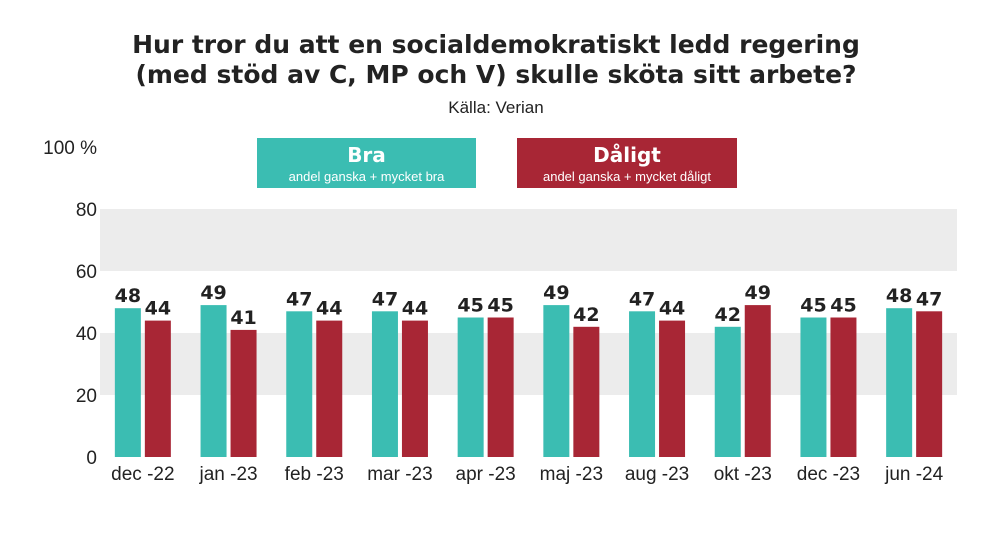  I want to click on y-tick-label: 100 %, so click(70, 148).